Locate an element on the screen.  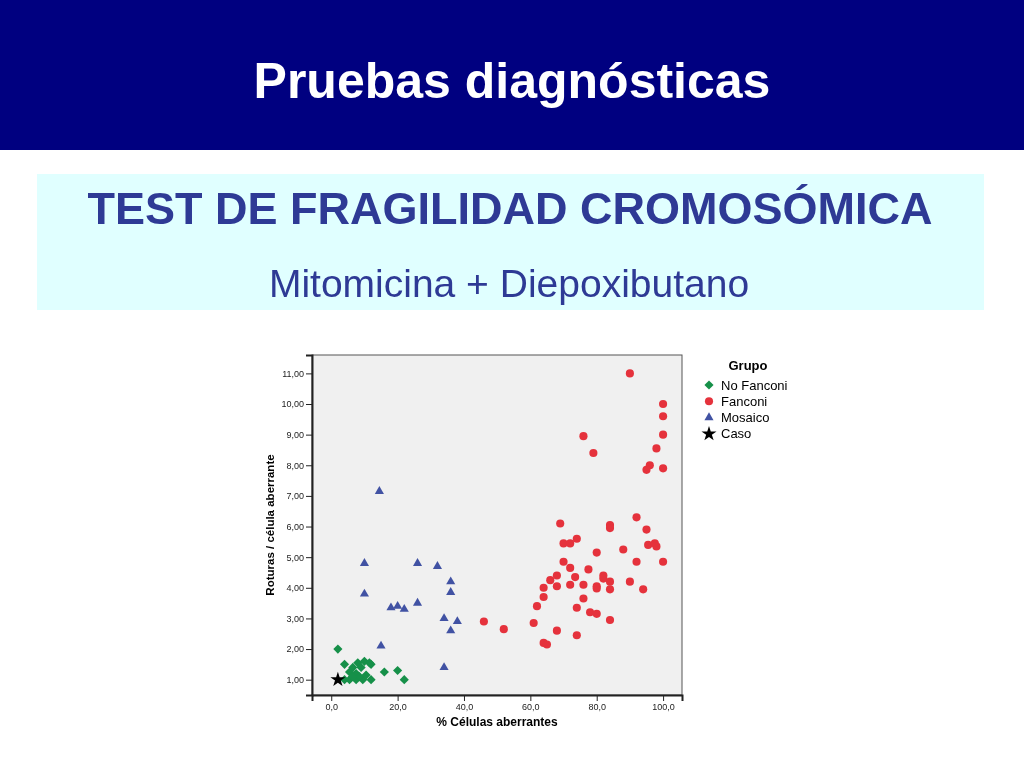
y-tick-label: 9,00 is located at coordinates (295, 435).